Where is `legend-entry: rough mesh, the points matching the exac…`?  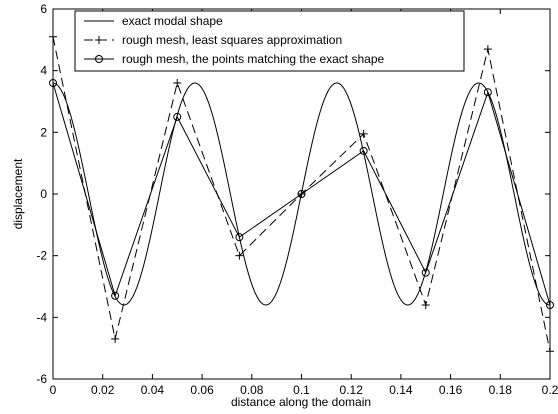
legend-entry: rough mesh, the points matching the exac… is located at coordinates (234, 59).